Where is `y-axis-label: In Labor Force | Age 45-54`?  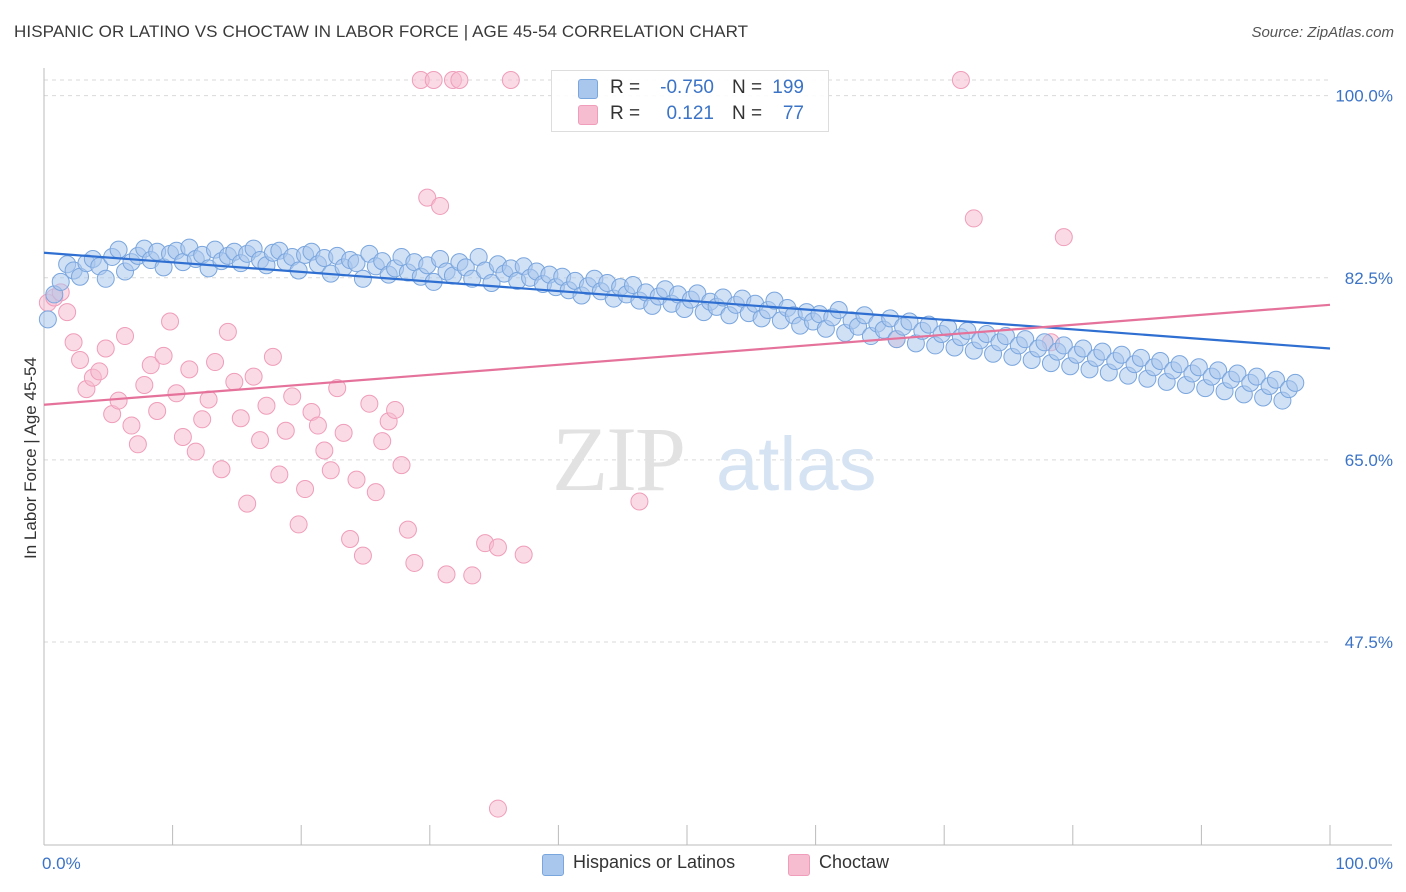 y-axis-label: In Labor Force | Age 45-54 is located at coordinates (30, 458).